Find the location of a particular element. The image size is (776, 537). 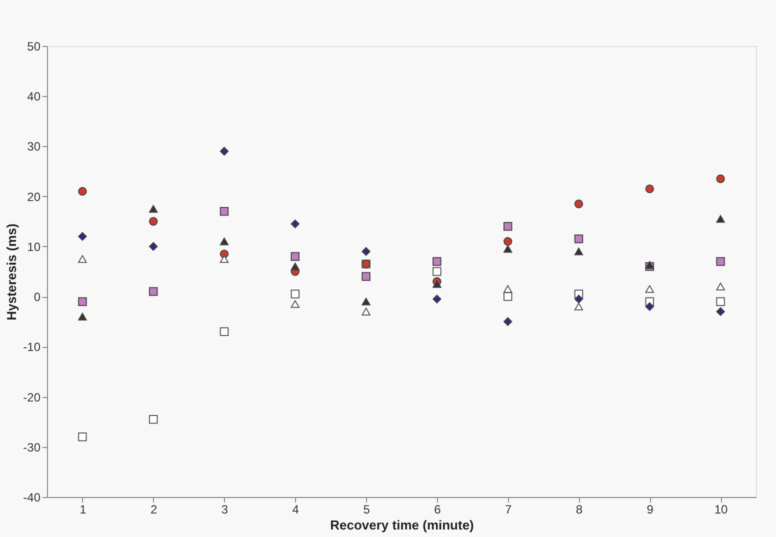

x-tick-label: 2 is located at coordinates (154, 509).